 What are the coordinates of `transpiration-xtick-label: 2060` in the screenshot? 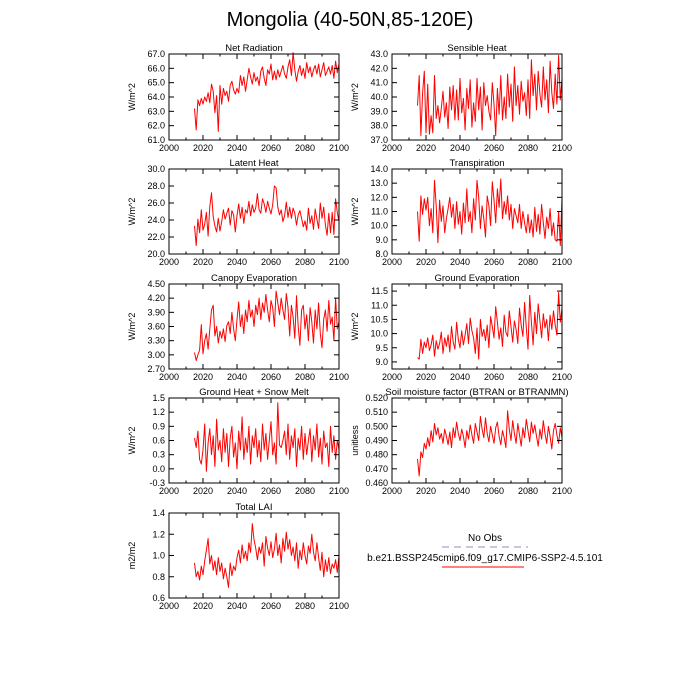 It's located at (494, 262).